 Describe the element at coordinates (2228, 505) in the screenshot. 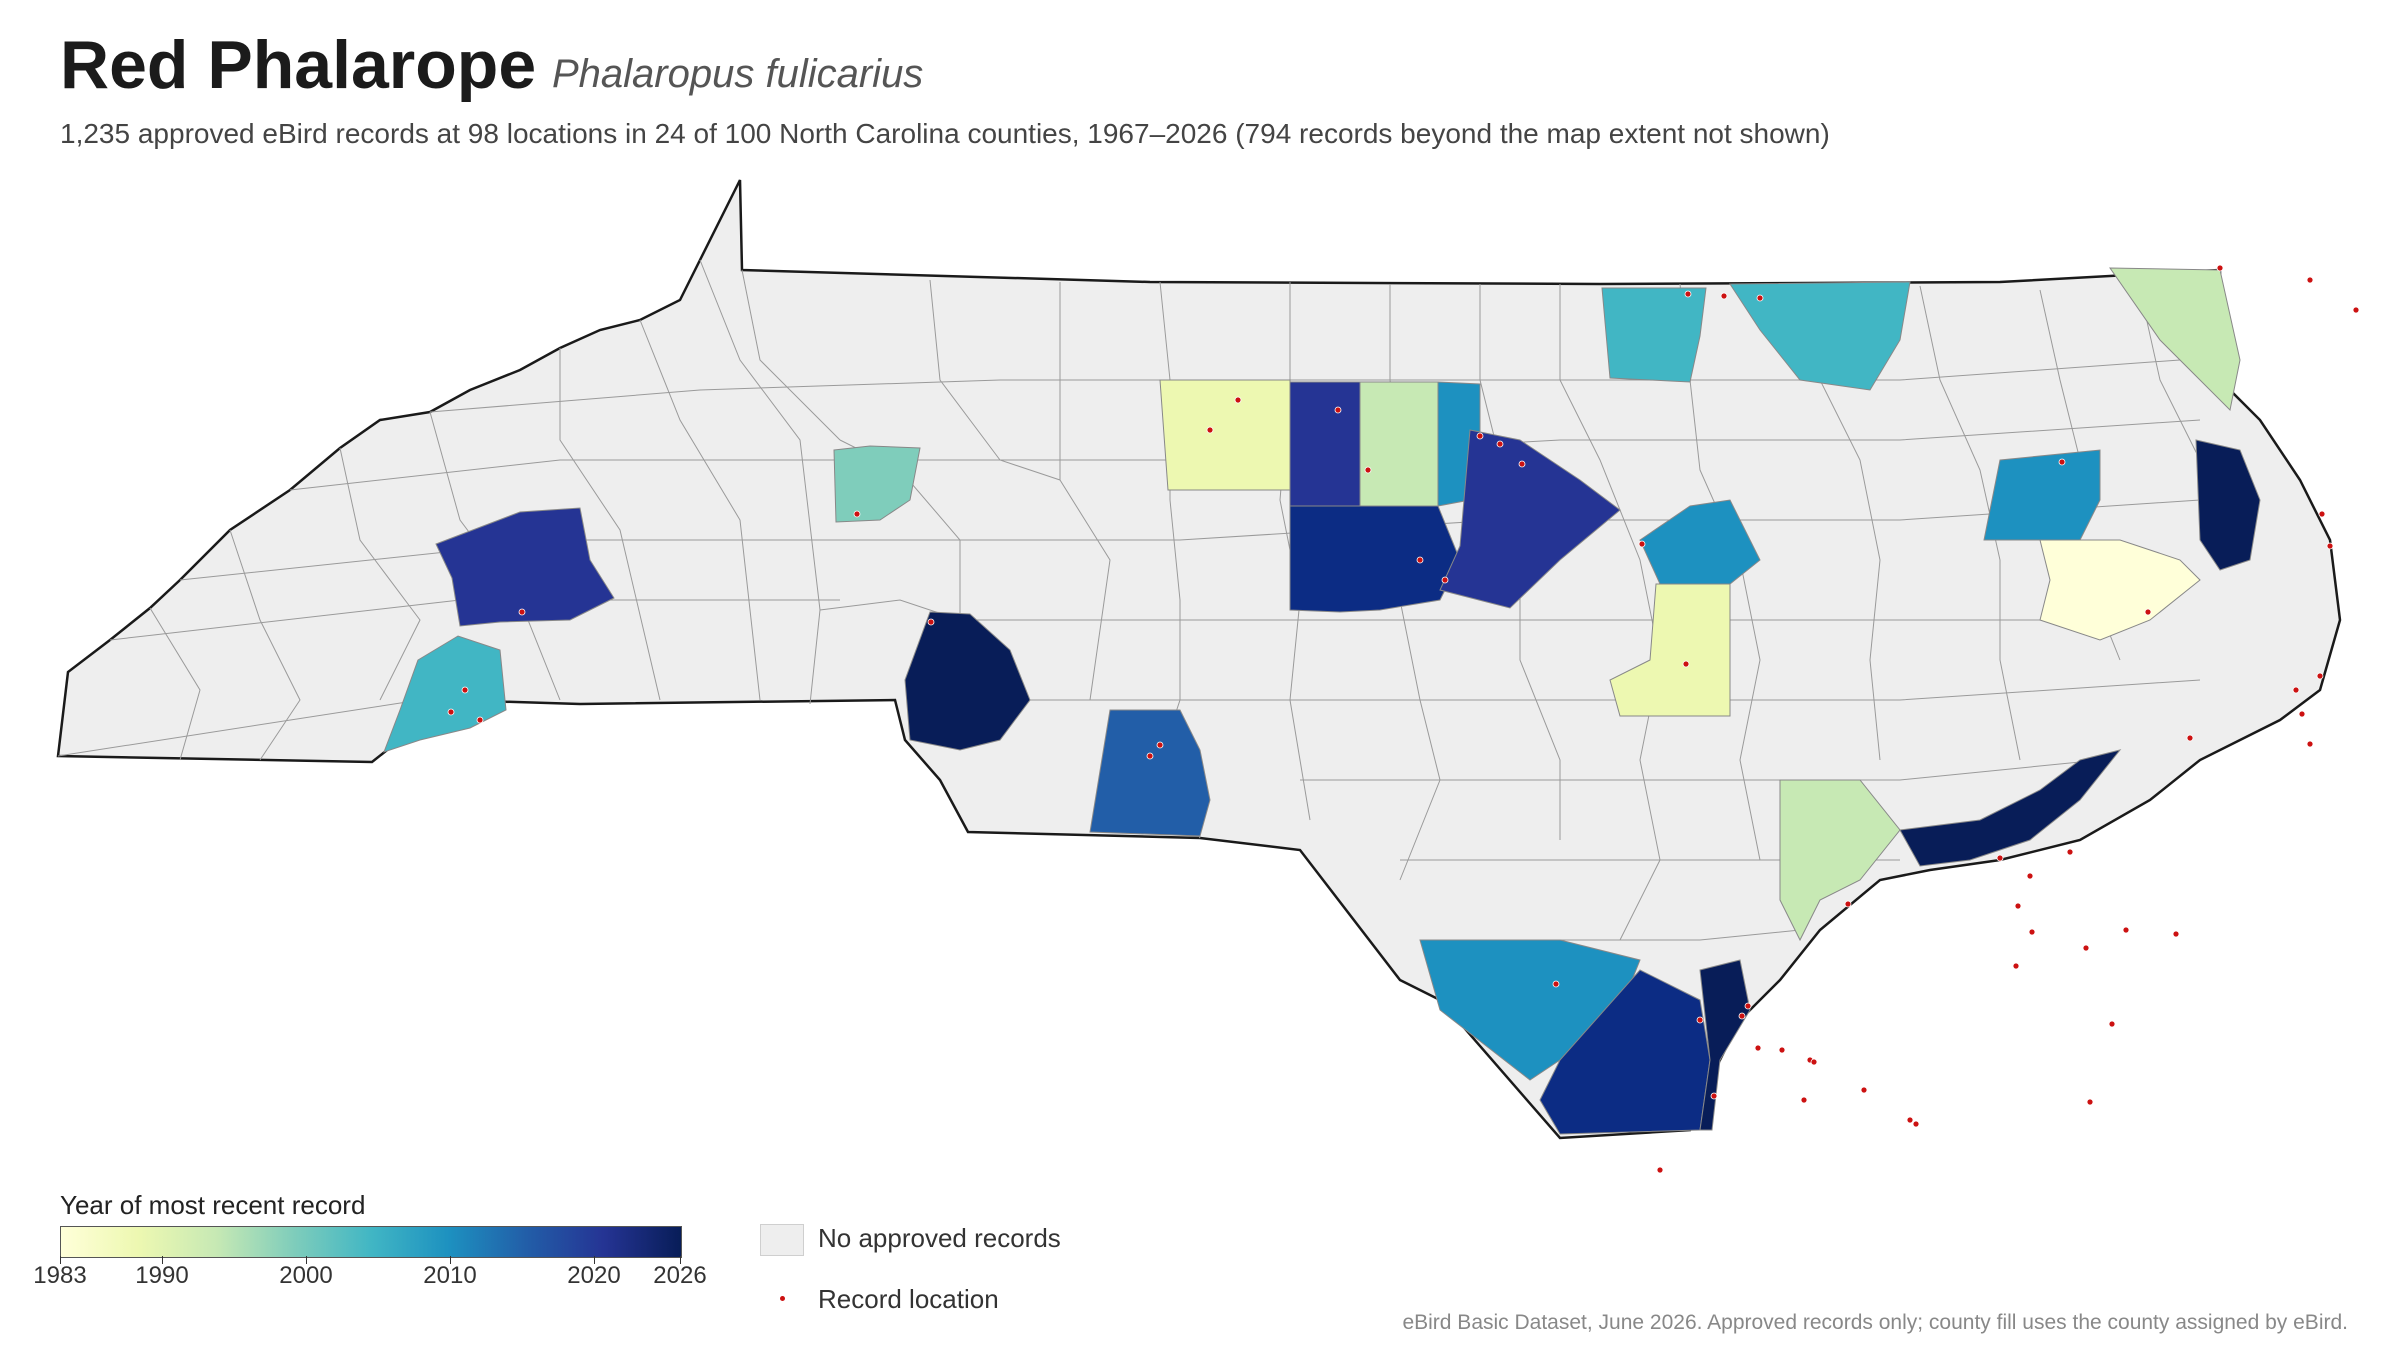

I see `county-fill-dare-area` at that location.